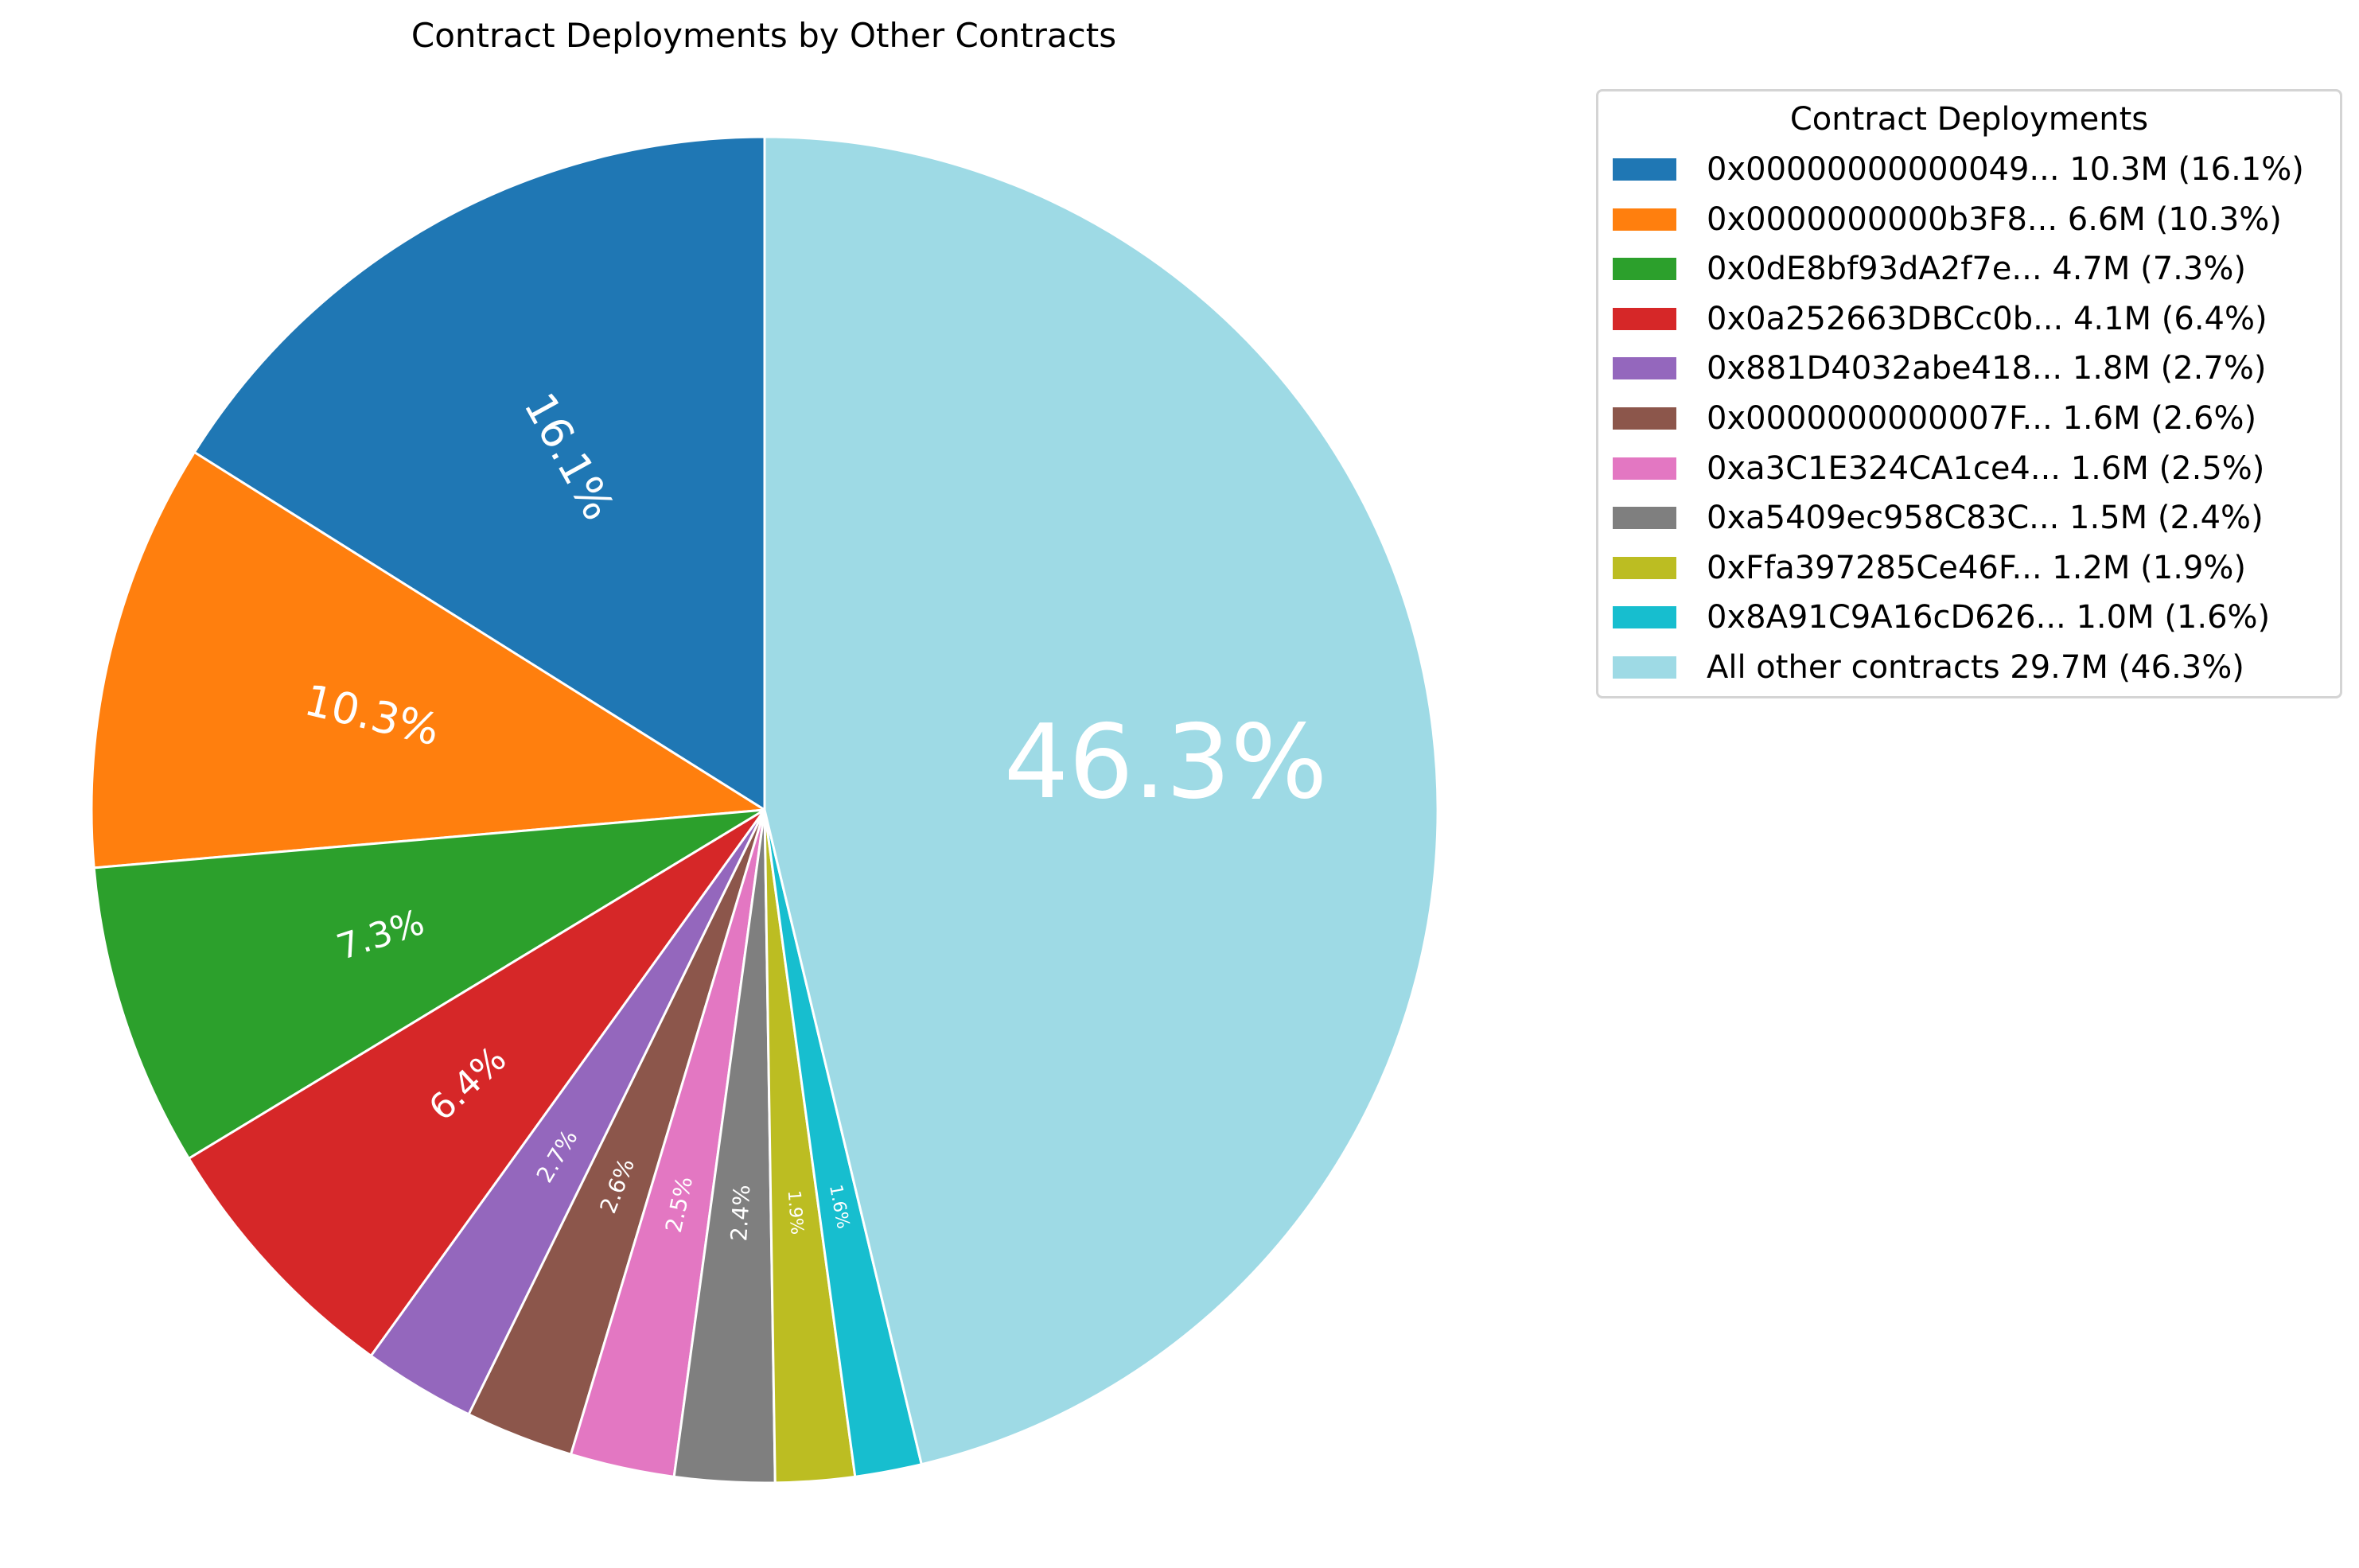 Image resolution: width=2359 pixels, height=1568 pixels. Describe the element at coordinates (1969, 119) in the screenshot. I see `legend-title: Contract Deployments` at that location.